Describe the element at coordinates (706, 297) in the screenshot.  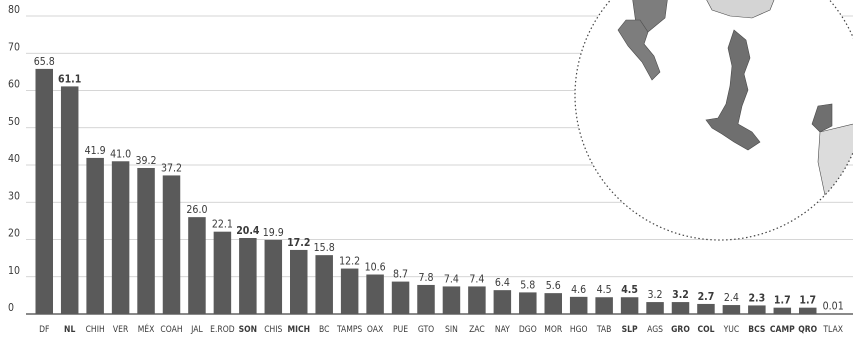
I see `bar-value-label: 2.7` at that location.